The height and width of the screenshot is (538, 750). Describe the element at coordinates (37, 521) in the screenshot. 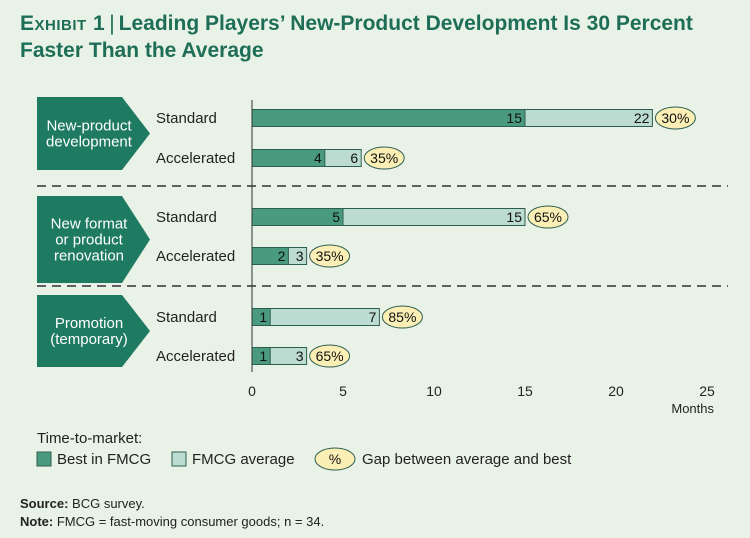

I see `note-label: Note:` at that location.